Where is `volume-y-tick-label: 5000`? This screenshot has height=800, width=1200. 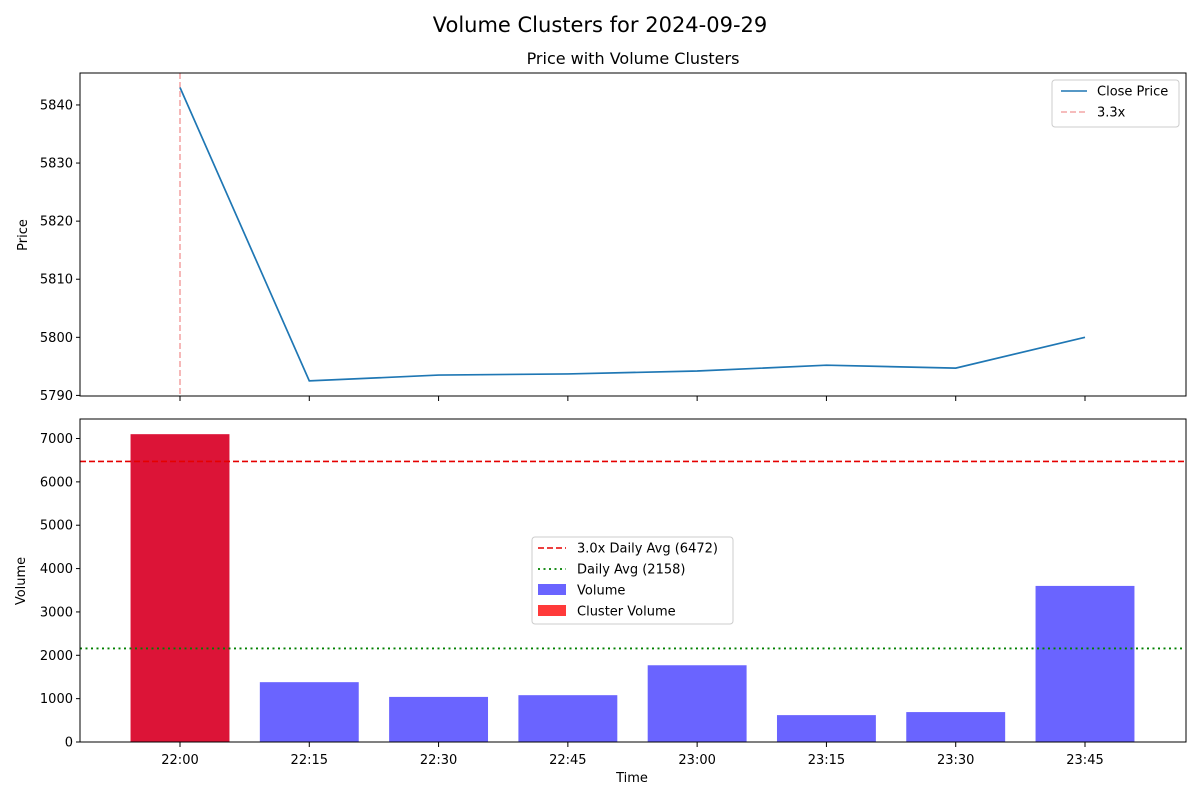 volume-y-tick-label: 5000 is located at coordinates (56, 526).